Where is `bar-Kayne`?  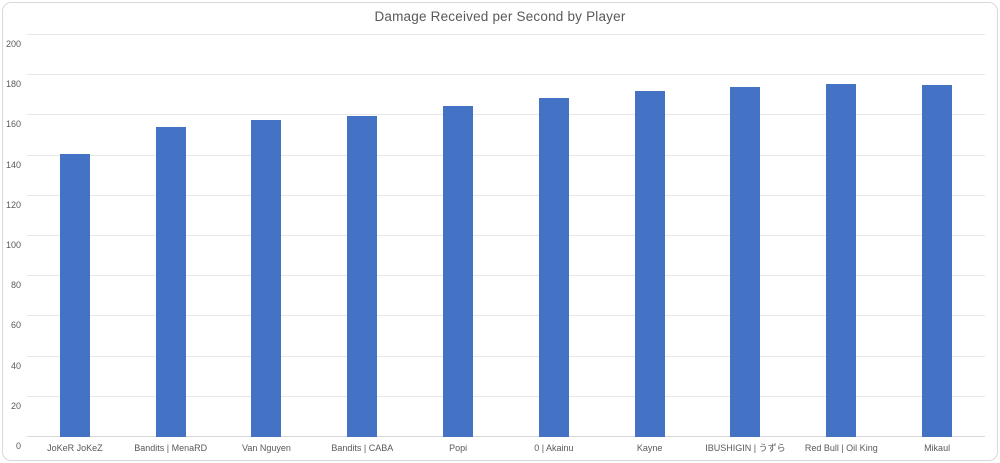 bar-Kayne is located at coordinates (649, 264).